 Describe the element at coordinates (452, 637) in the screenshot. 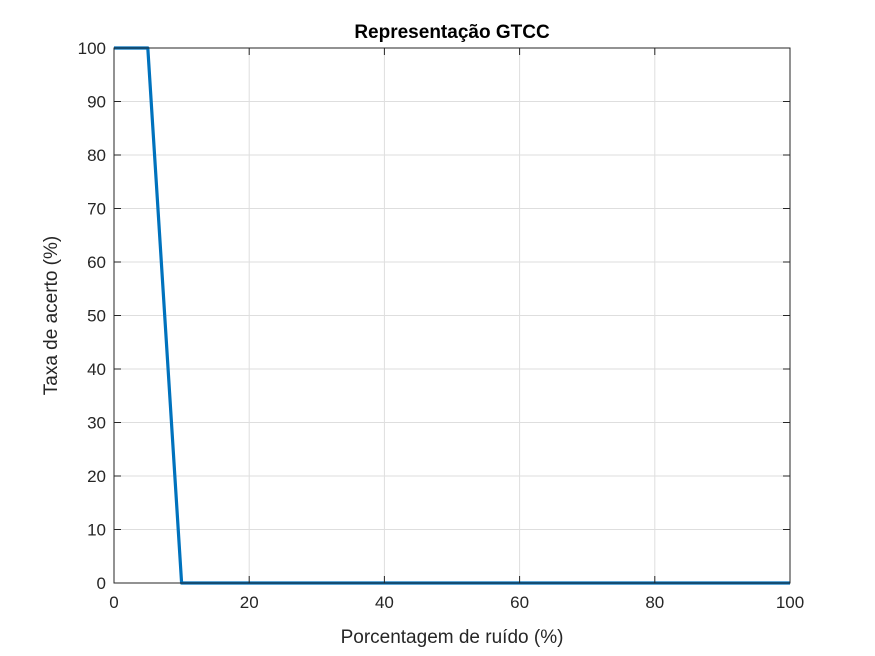

I see `x-axis-label: Porcentagem de ruído (%)` at that location.